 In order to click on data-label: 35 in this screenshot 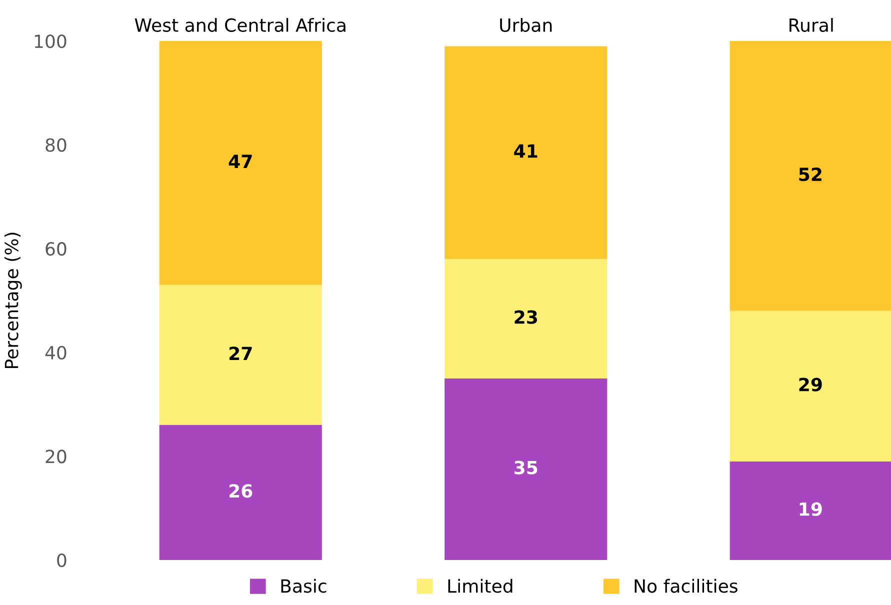, I will do `click(526, 467)`.